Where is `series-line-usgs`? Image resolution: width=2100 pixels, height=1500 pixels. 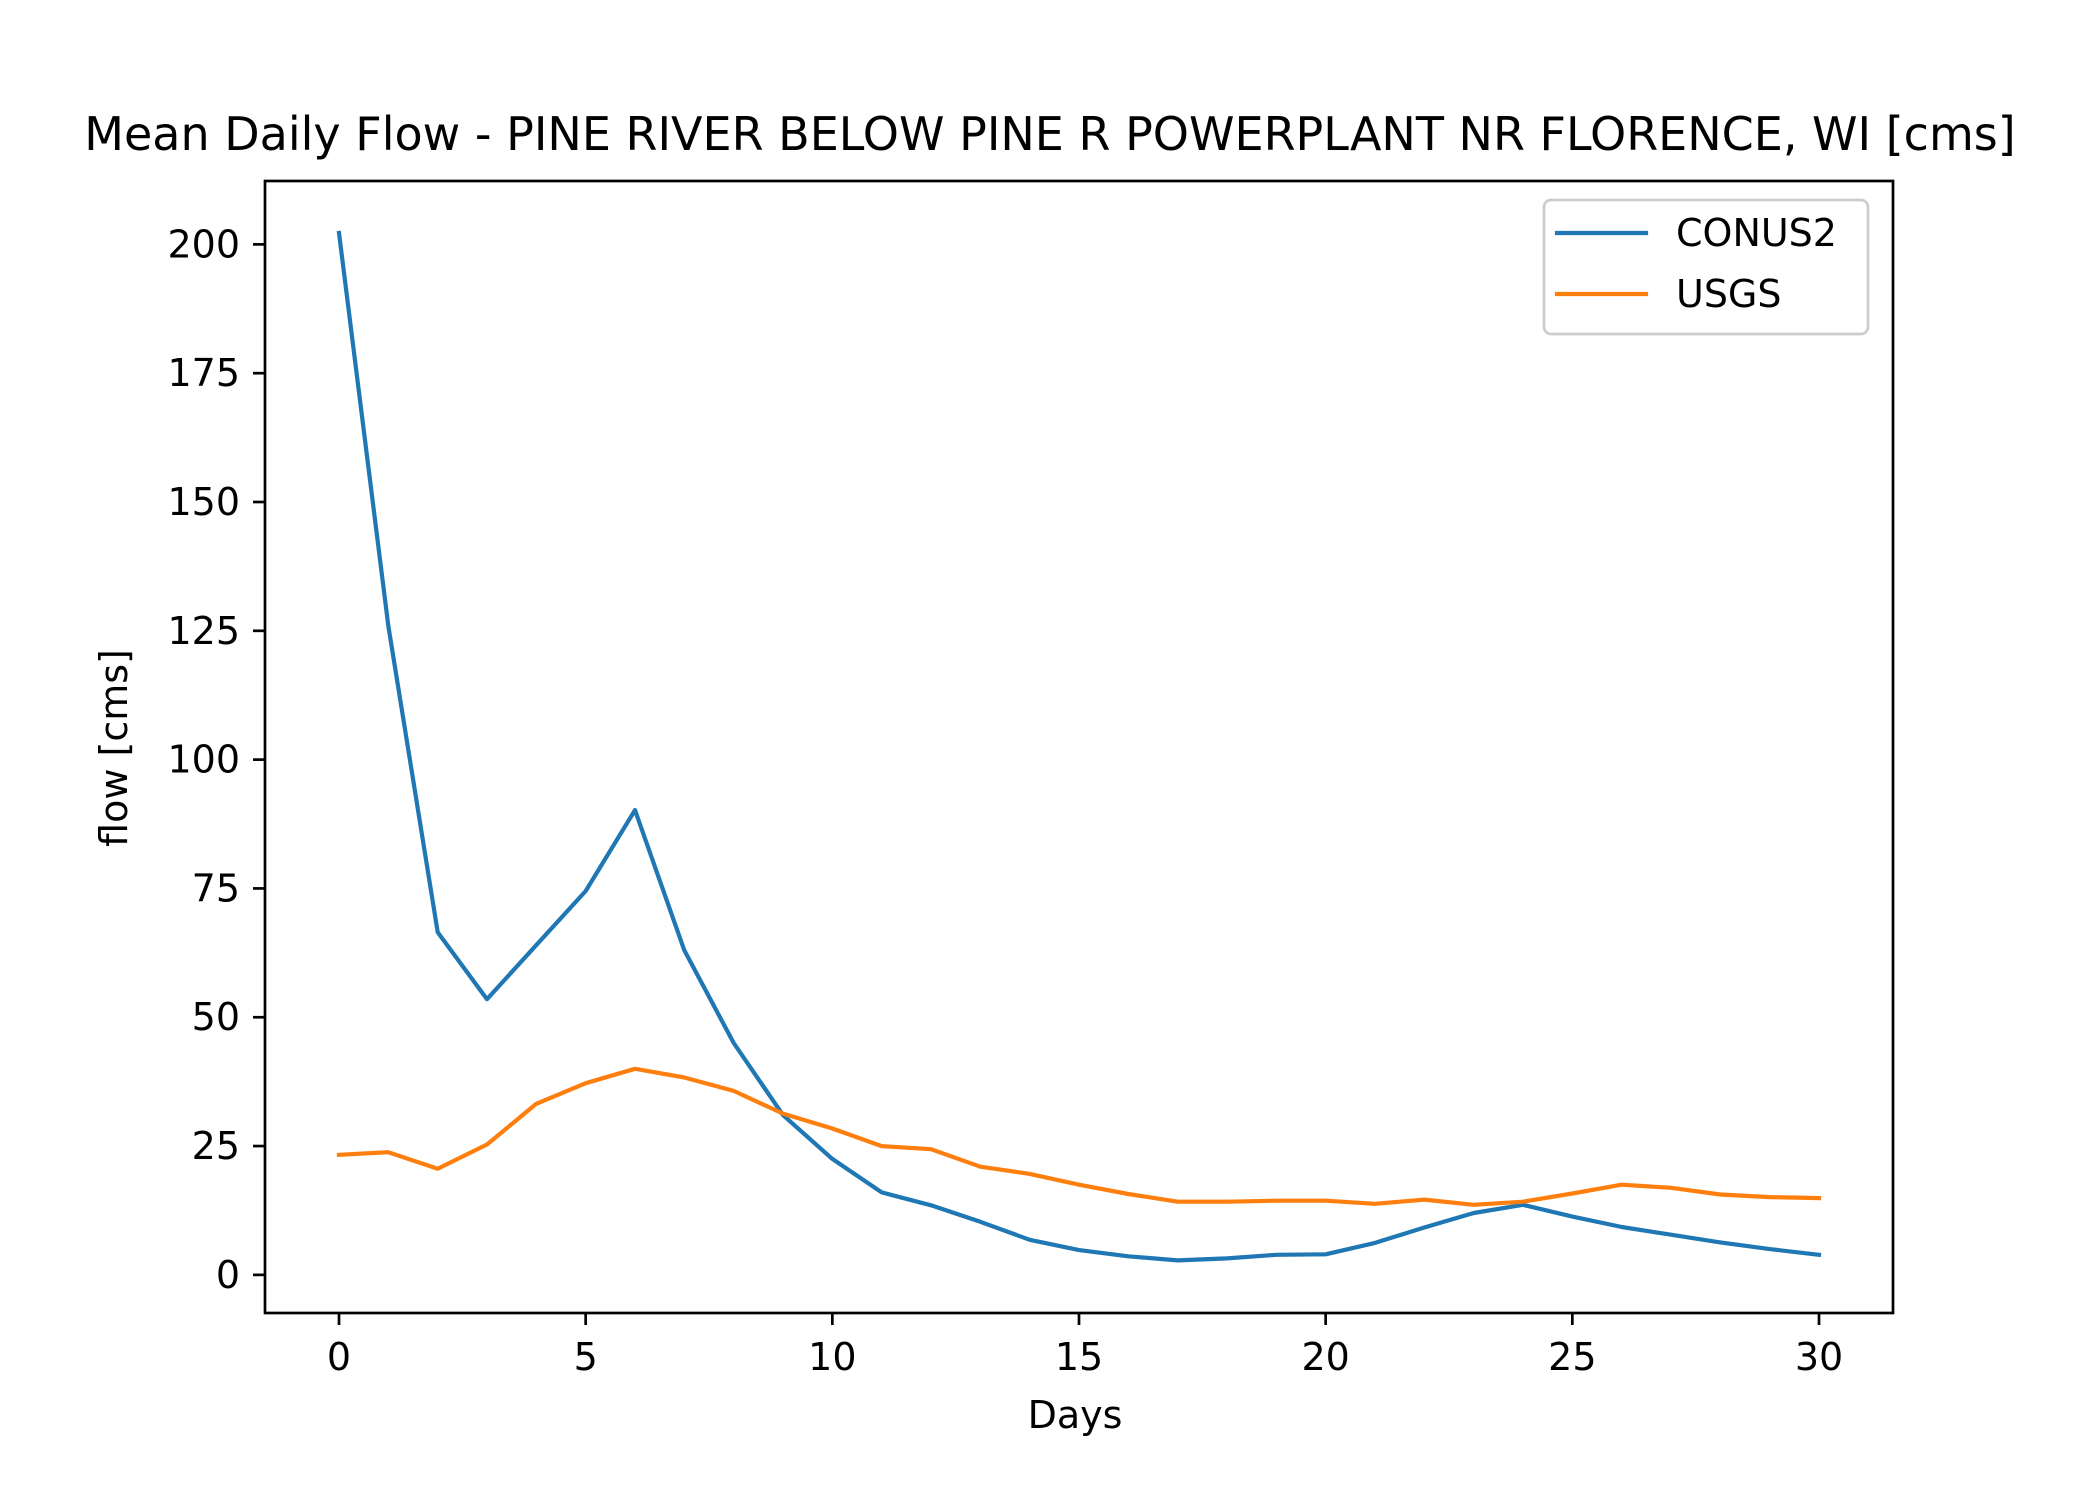 series-line-usgs is located at coordinates (1079, 1136).